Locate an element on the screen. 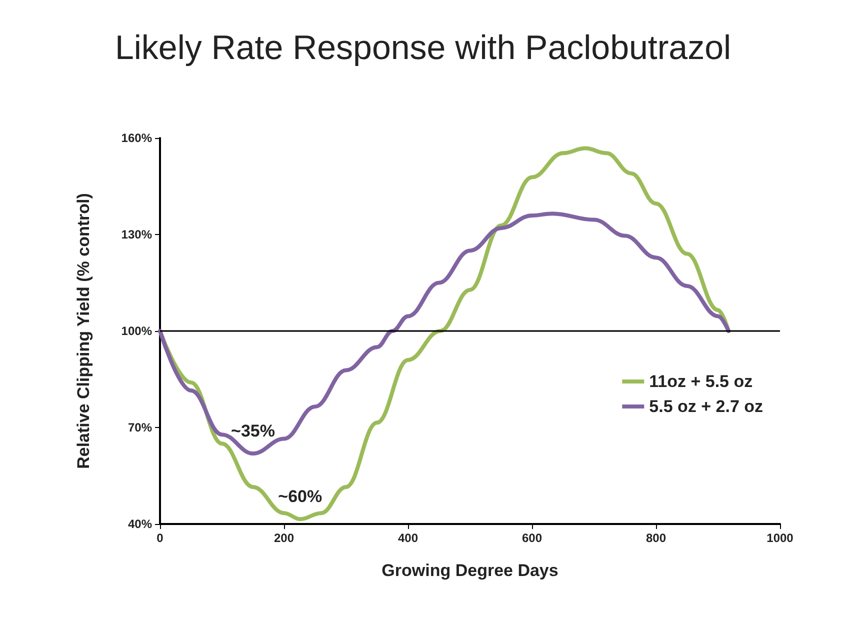 This screenshot has width=846, height=622. x-tick-label: 0 is located at coordinates (160, 538).